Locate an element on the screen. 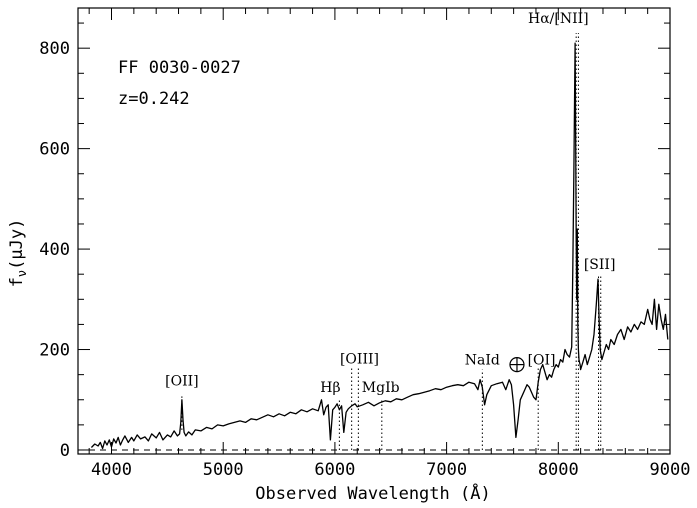 The width and height of the screenshot is (697, 508). line-label: [OI] is located at coordinates (542, 361).